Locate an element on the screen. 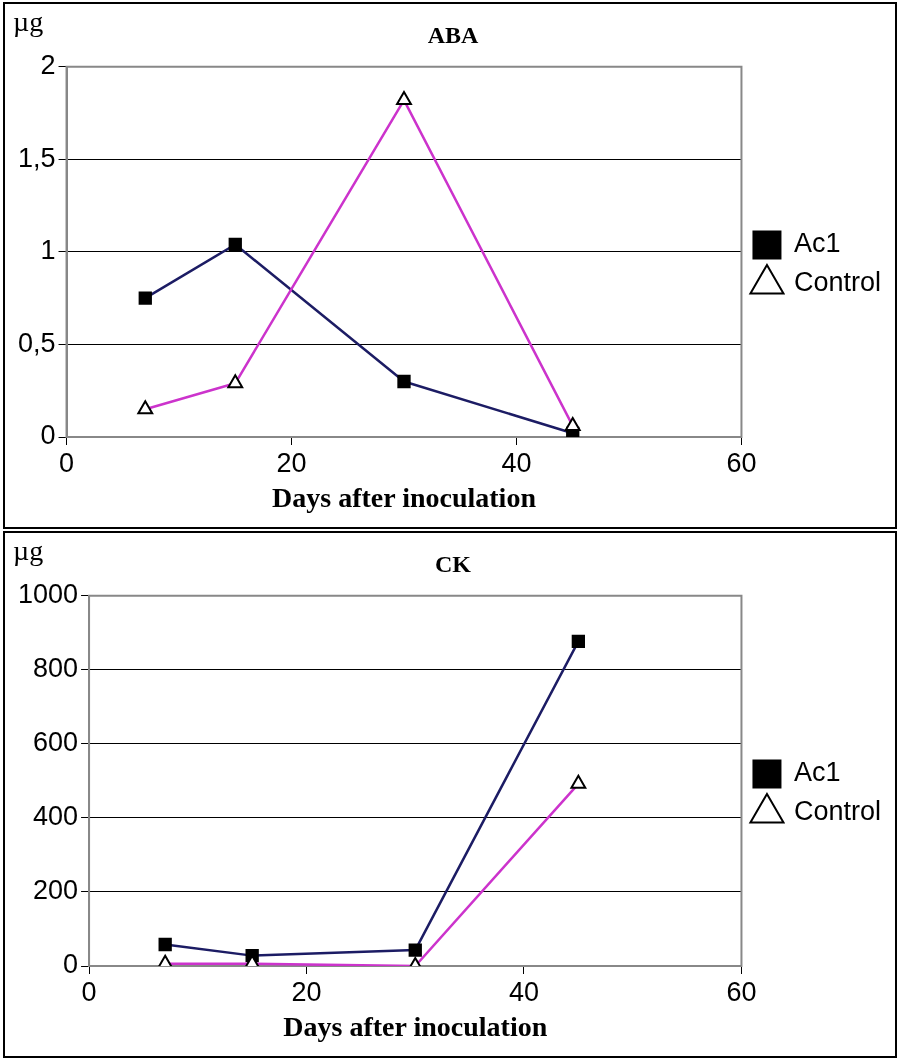 The image size is (901, 1059). y-tick-label: 1000 is located at coordinates (48, 594).